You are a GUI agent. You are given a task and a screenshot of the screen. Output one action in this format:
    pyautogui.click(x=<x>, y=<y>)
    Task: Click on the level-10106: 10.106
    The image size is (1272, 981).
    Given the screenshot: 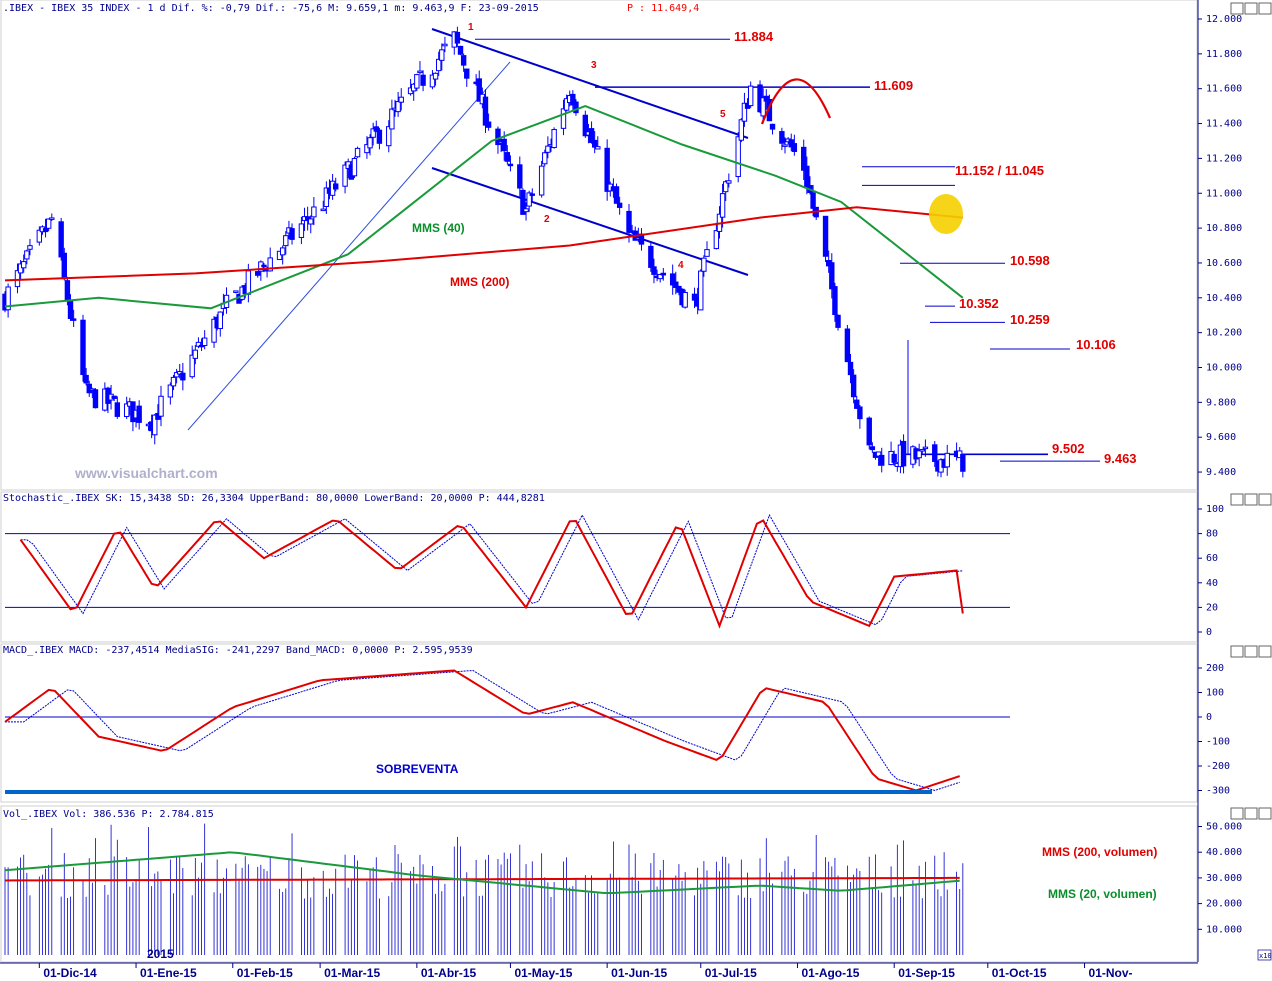 What is the action you would take?
    pyautogui.click(x=1096, y=344)
    